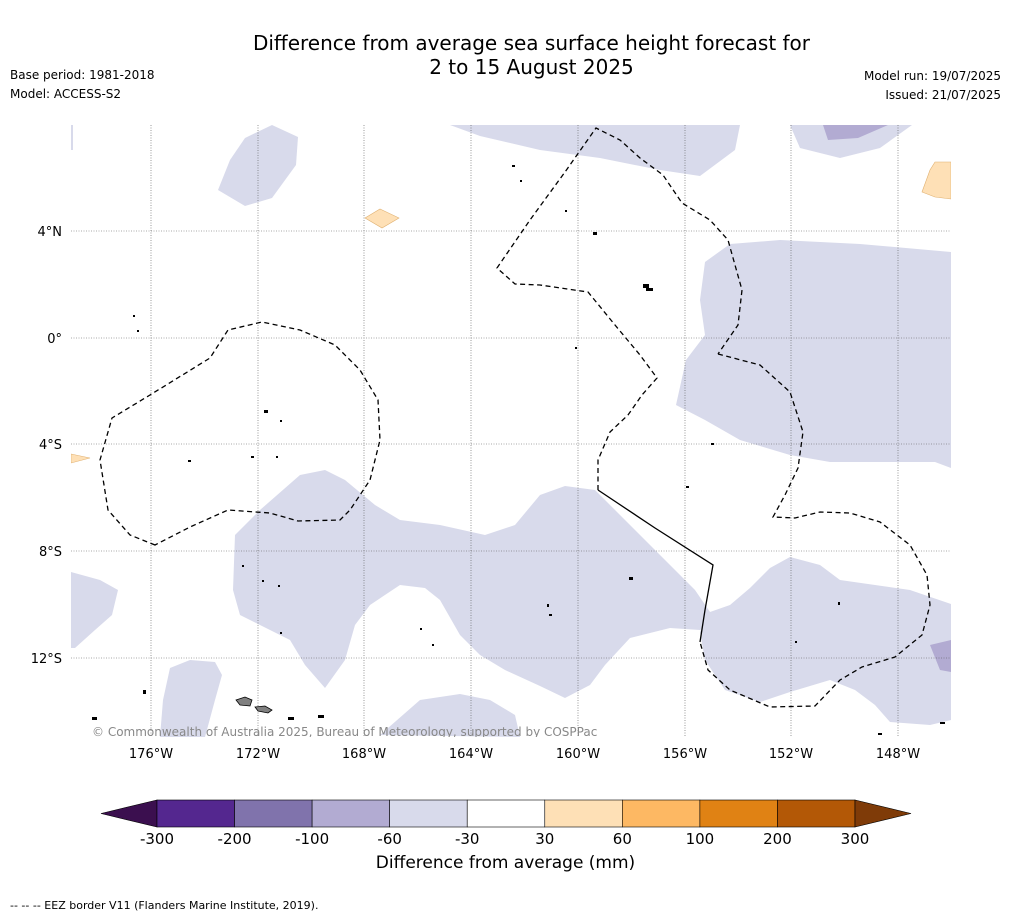  I want to click on colorbar-tick-label: 30, so click(544, 839).